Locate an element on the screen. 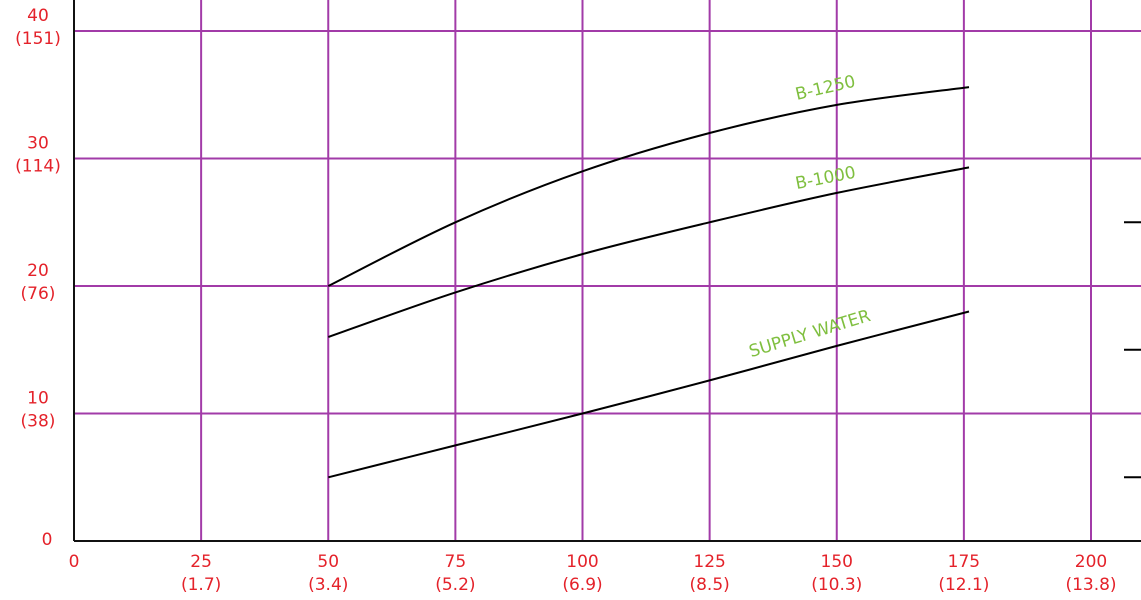 The width and height of the screenshot is (1141, 600). x-tick-sublabel-25: (1.7) is located at coordinates (201, 585).